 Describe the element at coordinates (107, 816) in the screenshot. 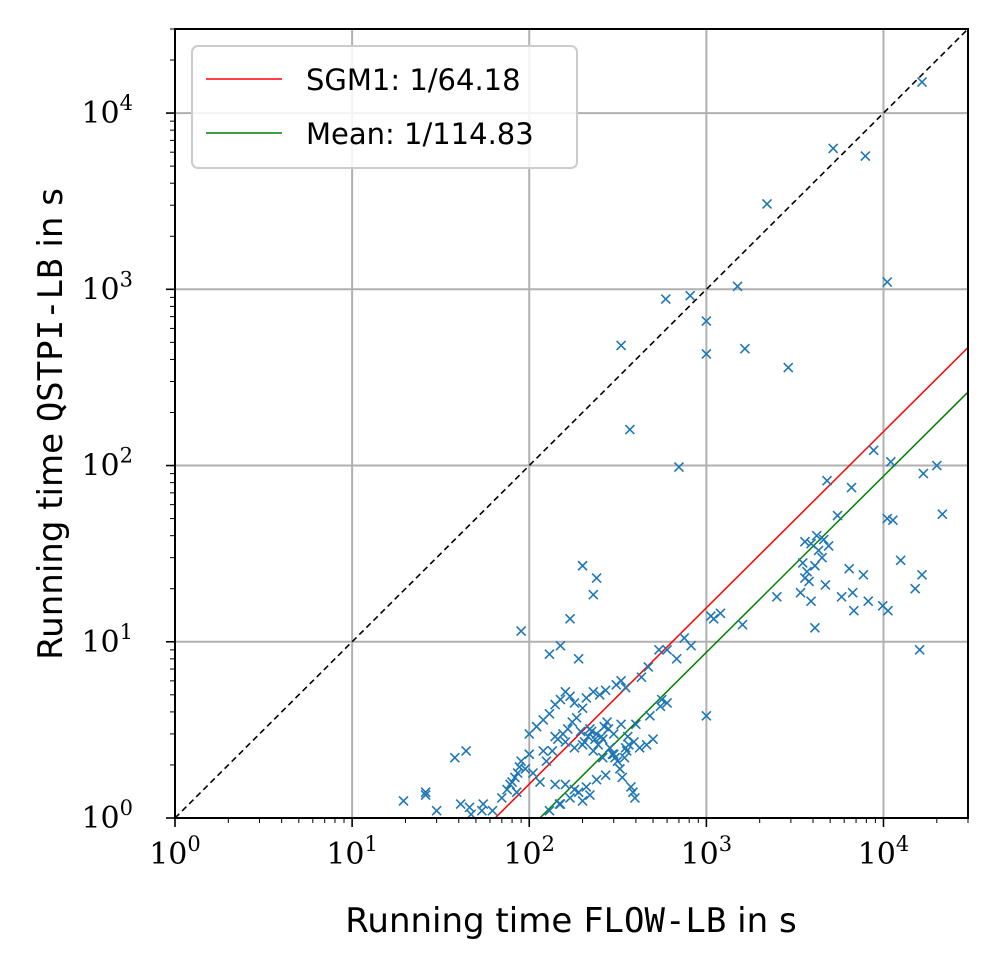

I see `y-tick-label: 10⁰` at that location.